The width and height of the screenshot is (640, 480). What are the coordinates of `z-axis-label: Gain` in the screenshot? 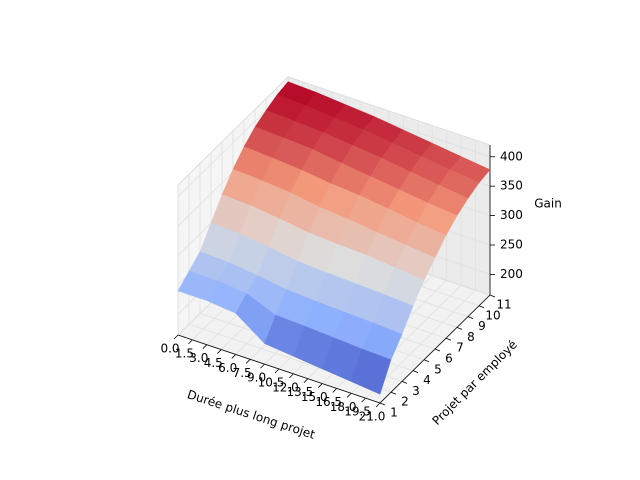 It's located at (548, 204).